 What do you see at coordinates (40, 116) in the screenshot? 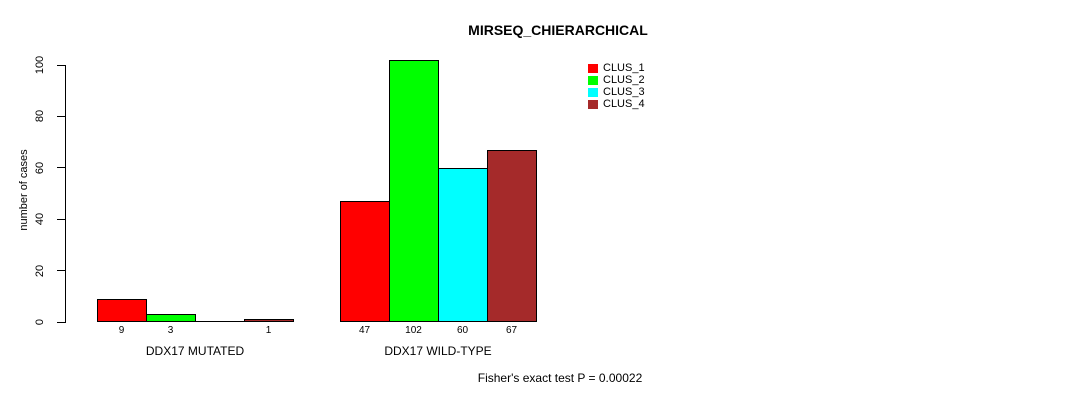
I see `y-tick-label: 80` at bounding box center [40, 116].